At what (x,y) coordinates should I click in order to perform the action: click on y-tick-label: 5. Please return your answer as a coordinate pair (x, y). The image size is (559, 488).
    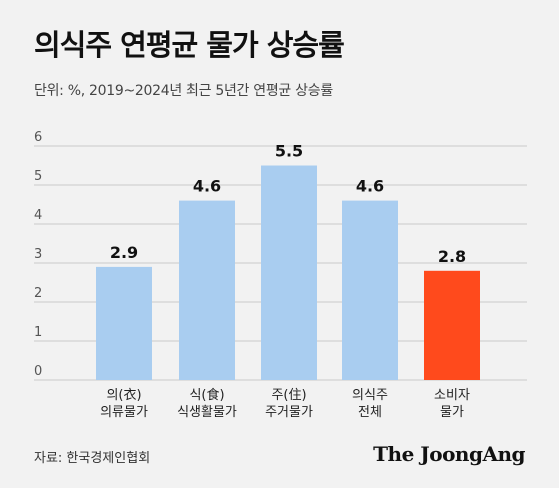
    Looking at the image, I should click on (38, 176).